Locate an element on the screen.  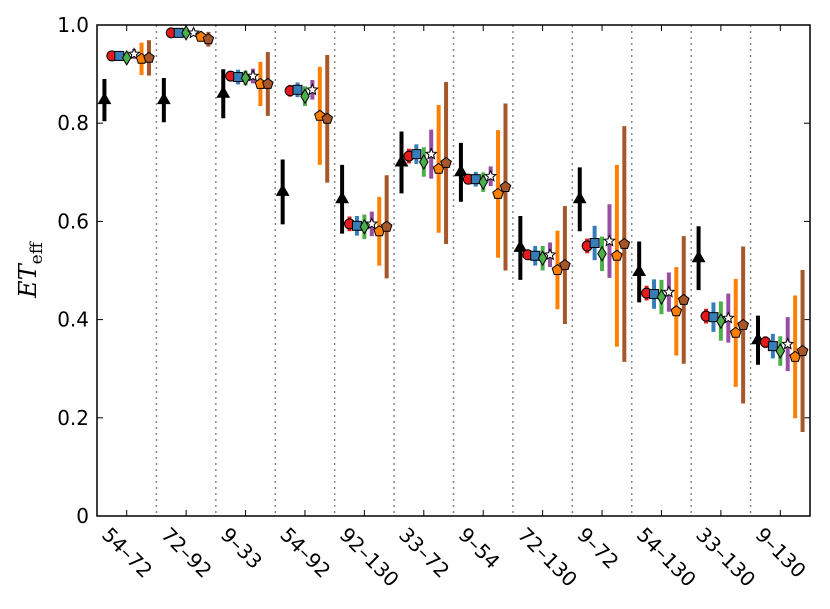
x-tick-label: 9–72 is located at coordinates (598, 548).